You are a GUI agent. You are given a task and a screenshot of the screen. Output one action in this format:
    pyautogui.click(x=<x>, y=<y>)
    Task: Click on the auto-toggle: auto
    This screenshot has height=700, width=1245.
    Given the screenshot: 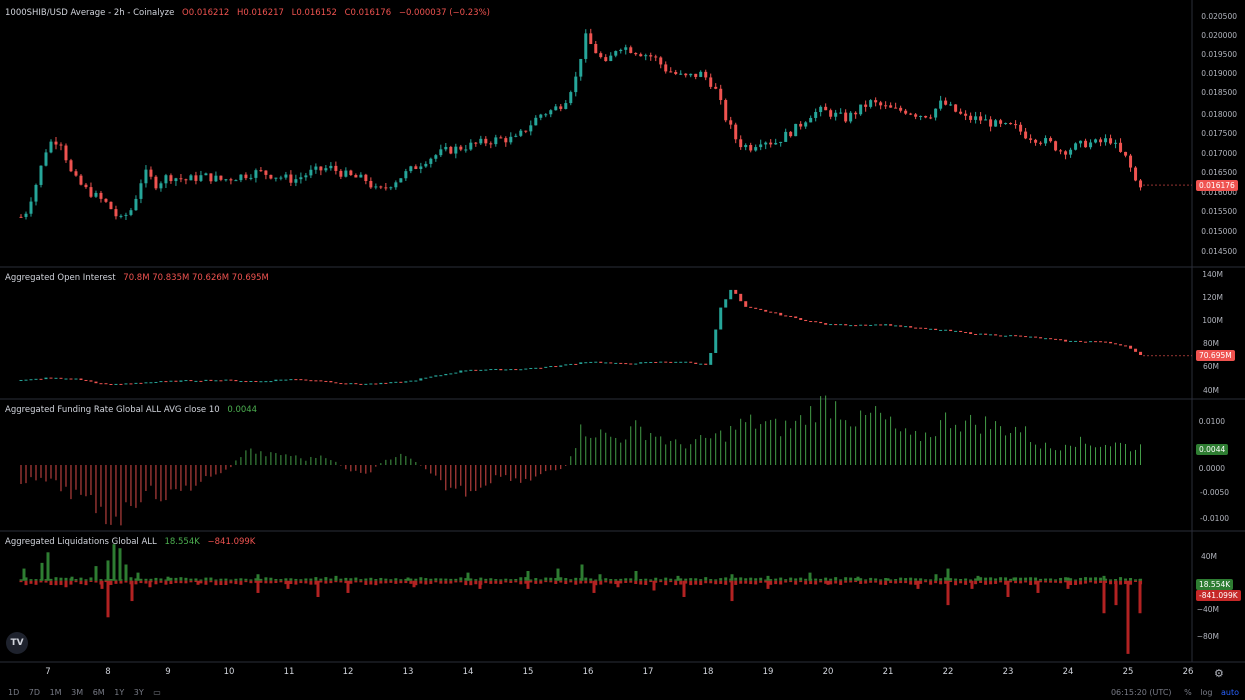 What is the action you would take?
    pyautogui.click(x=1229, y=692)
    